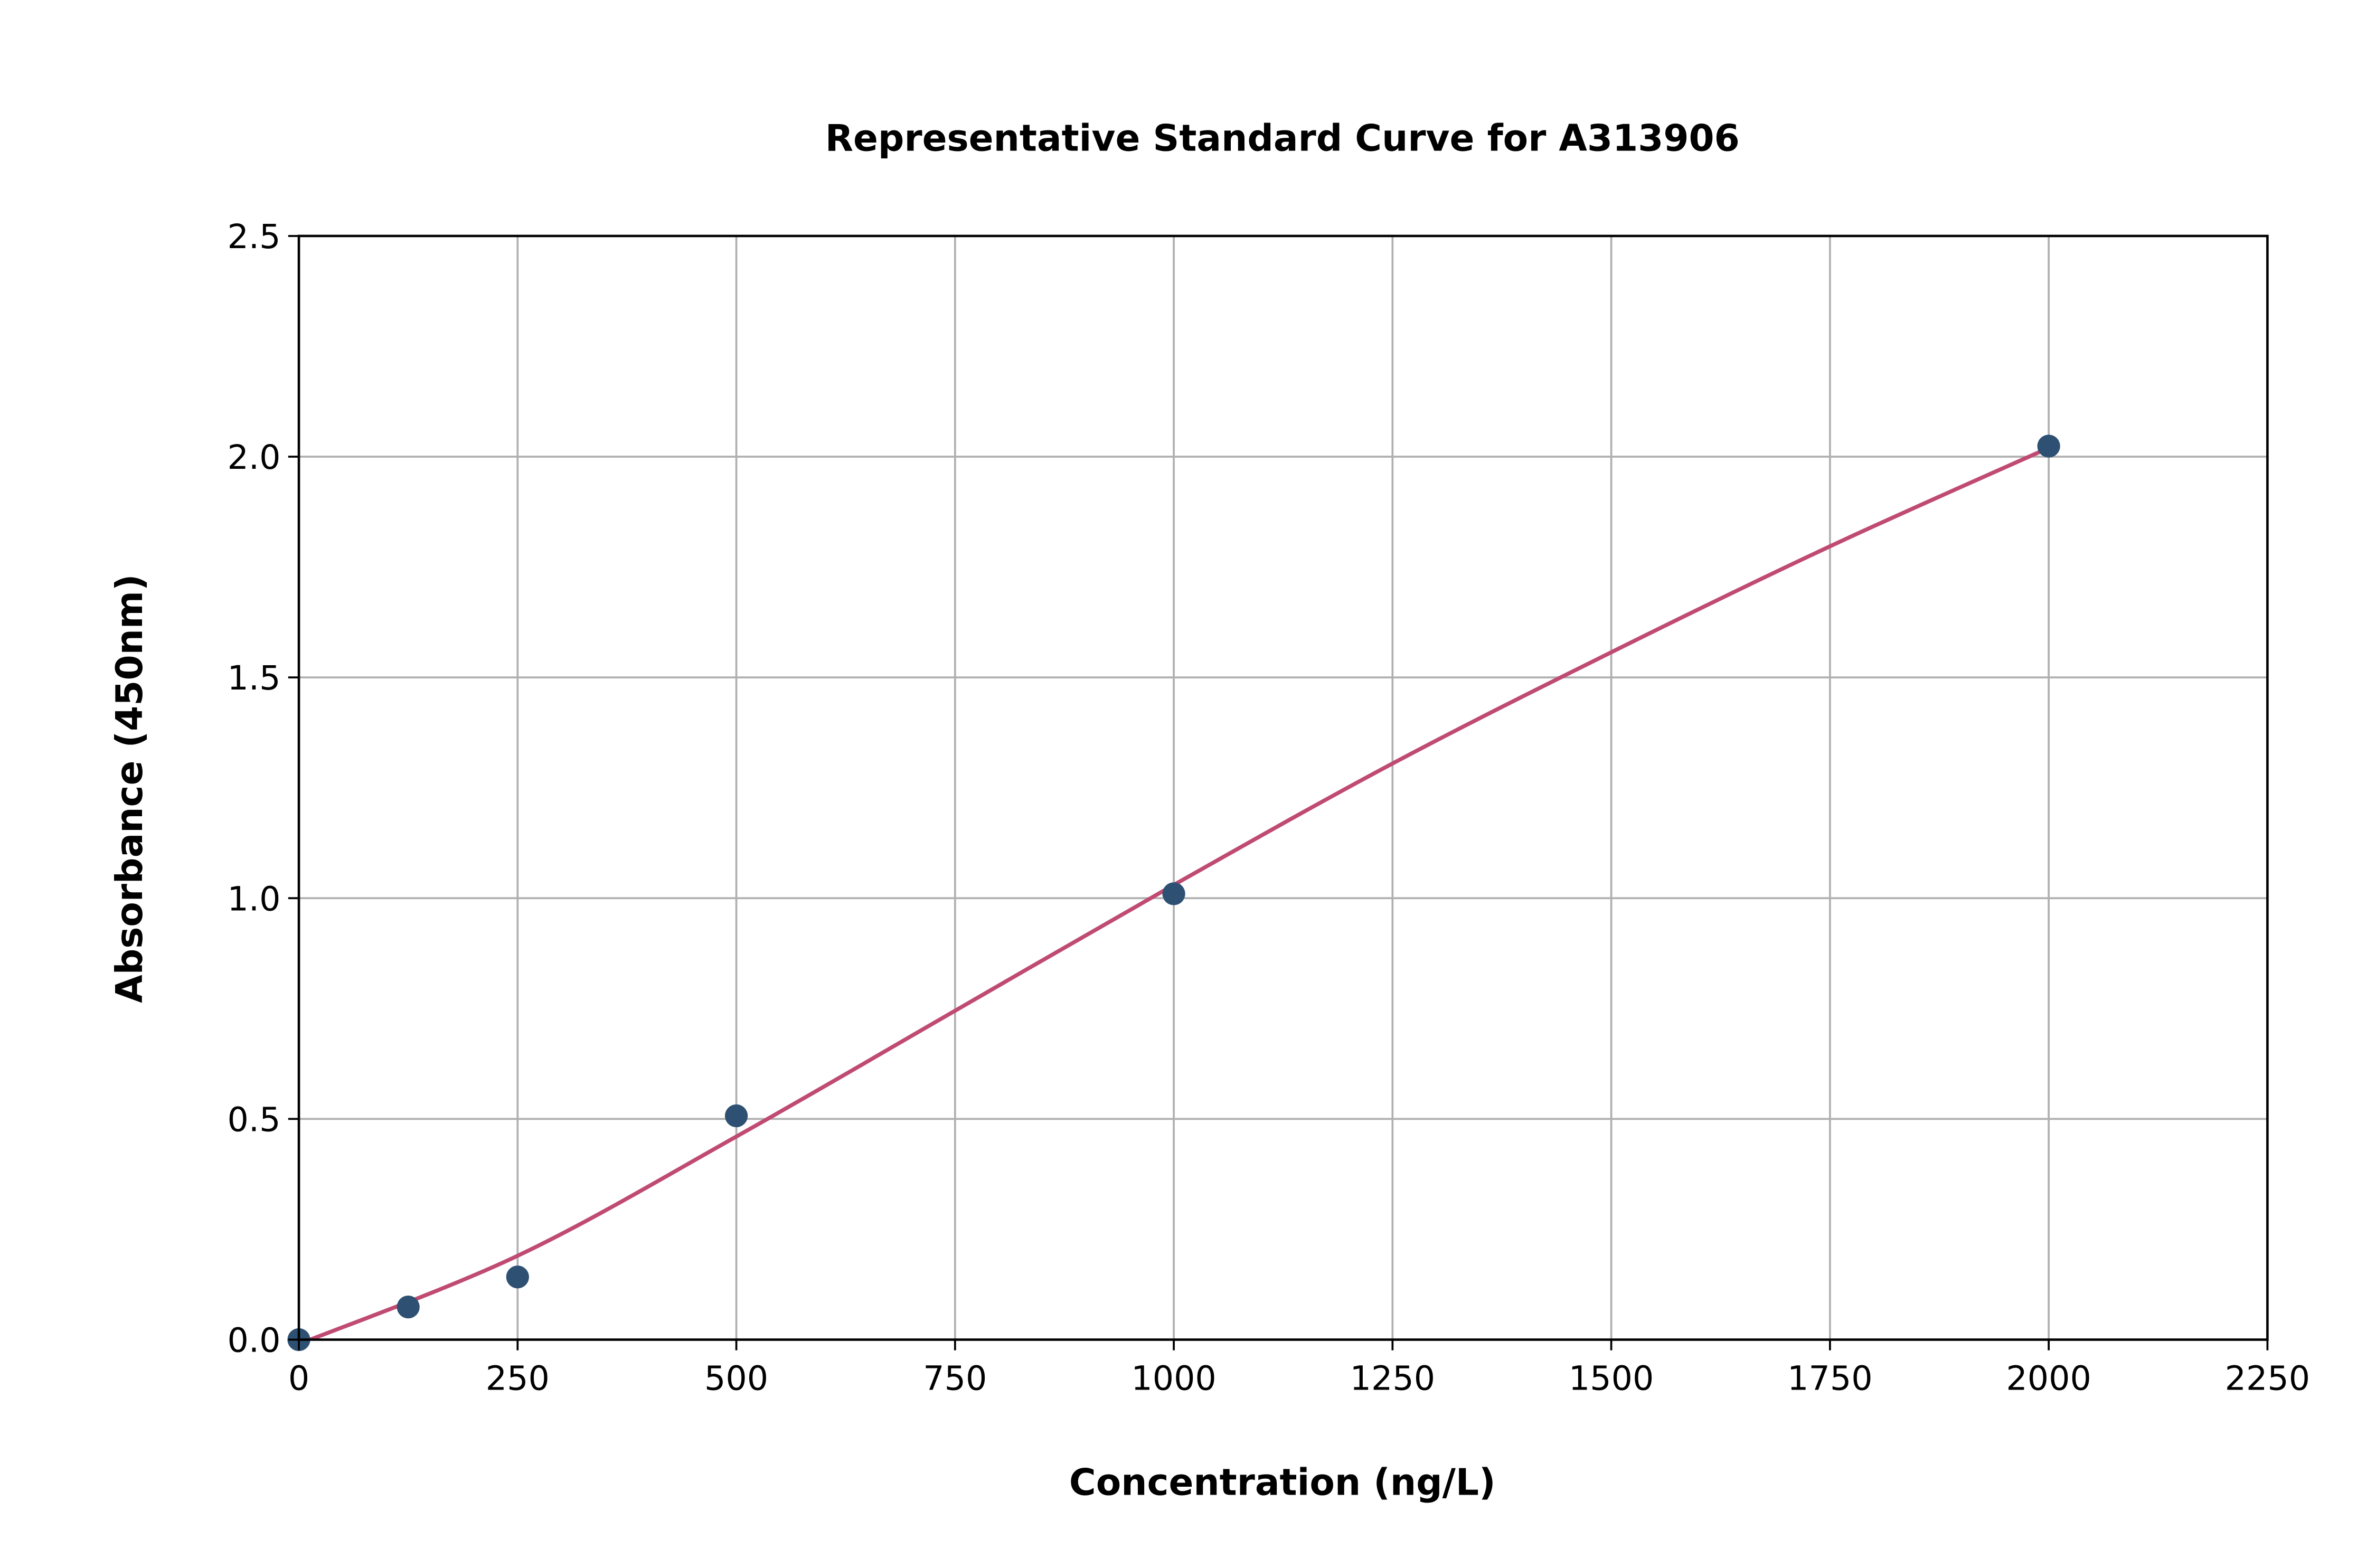 The image size is (2376, 1568). Describe the element at coordinates (130, 789) in the screenshot. I see `y-axis-label: Absorbance (450nm)` at that location.